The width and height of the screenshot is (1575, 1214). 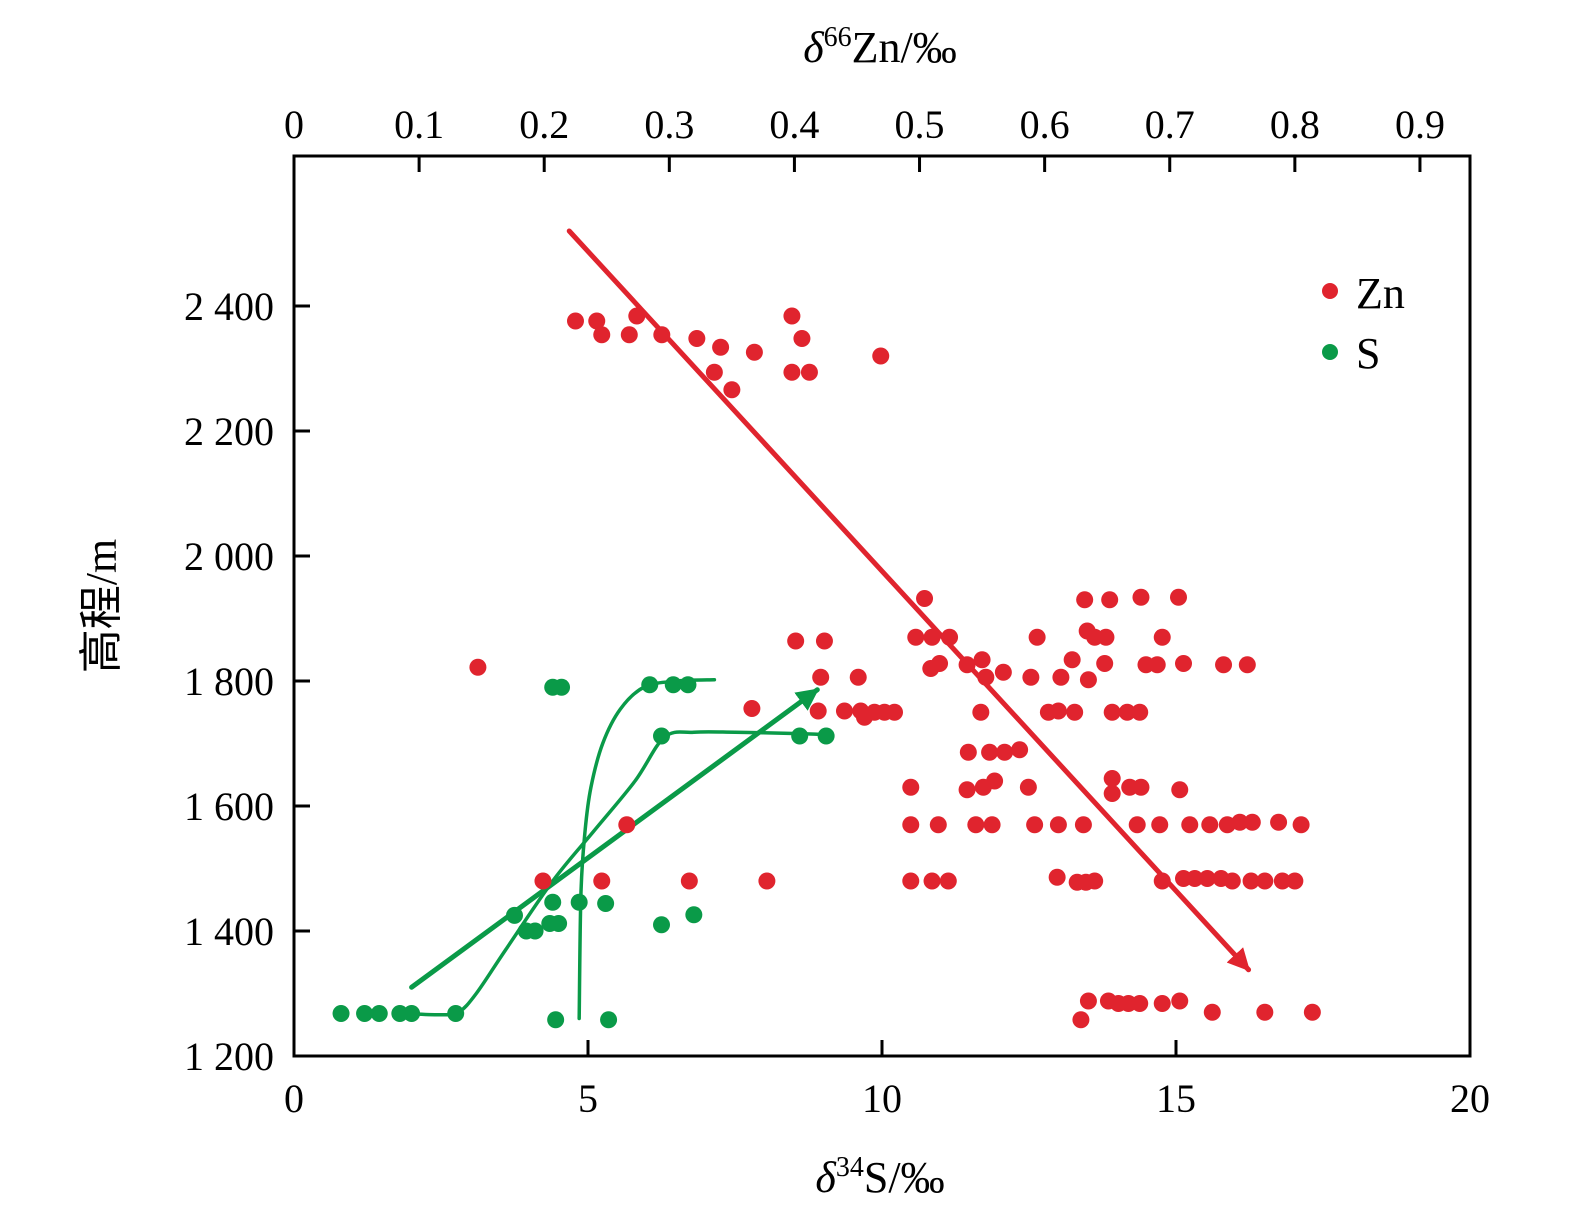 What do you see at coordinates (880, 47) in the screenshot?
I see `top-axis-title-text: δ66Zn/‰` at bounding box center [880, 47].